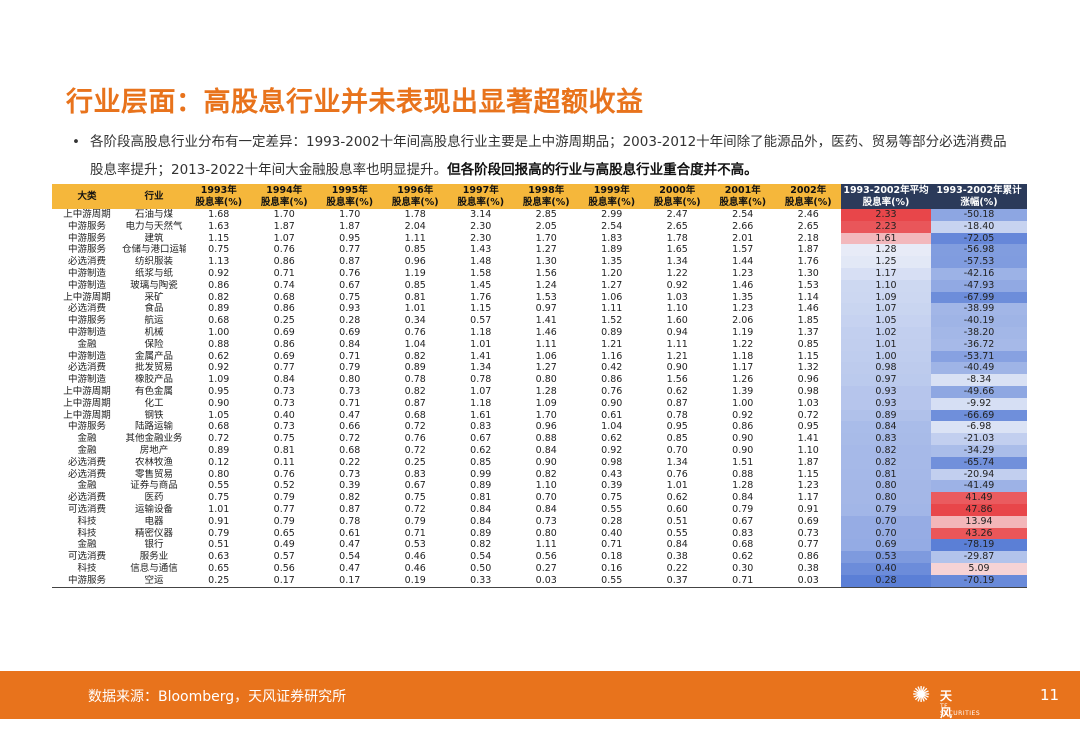  I want to click on value-cell: 41.49, so click(979, 498).